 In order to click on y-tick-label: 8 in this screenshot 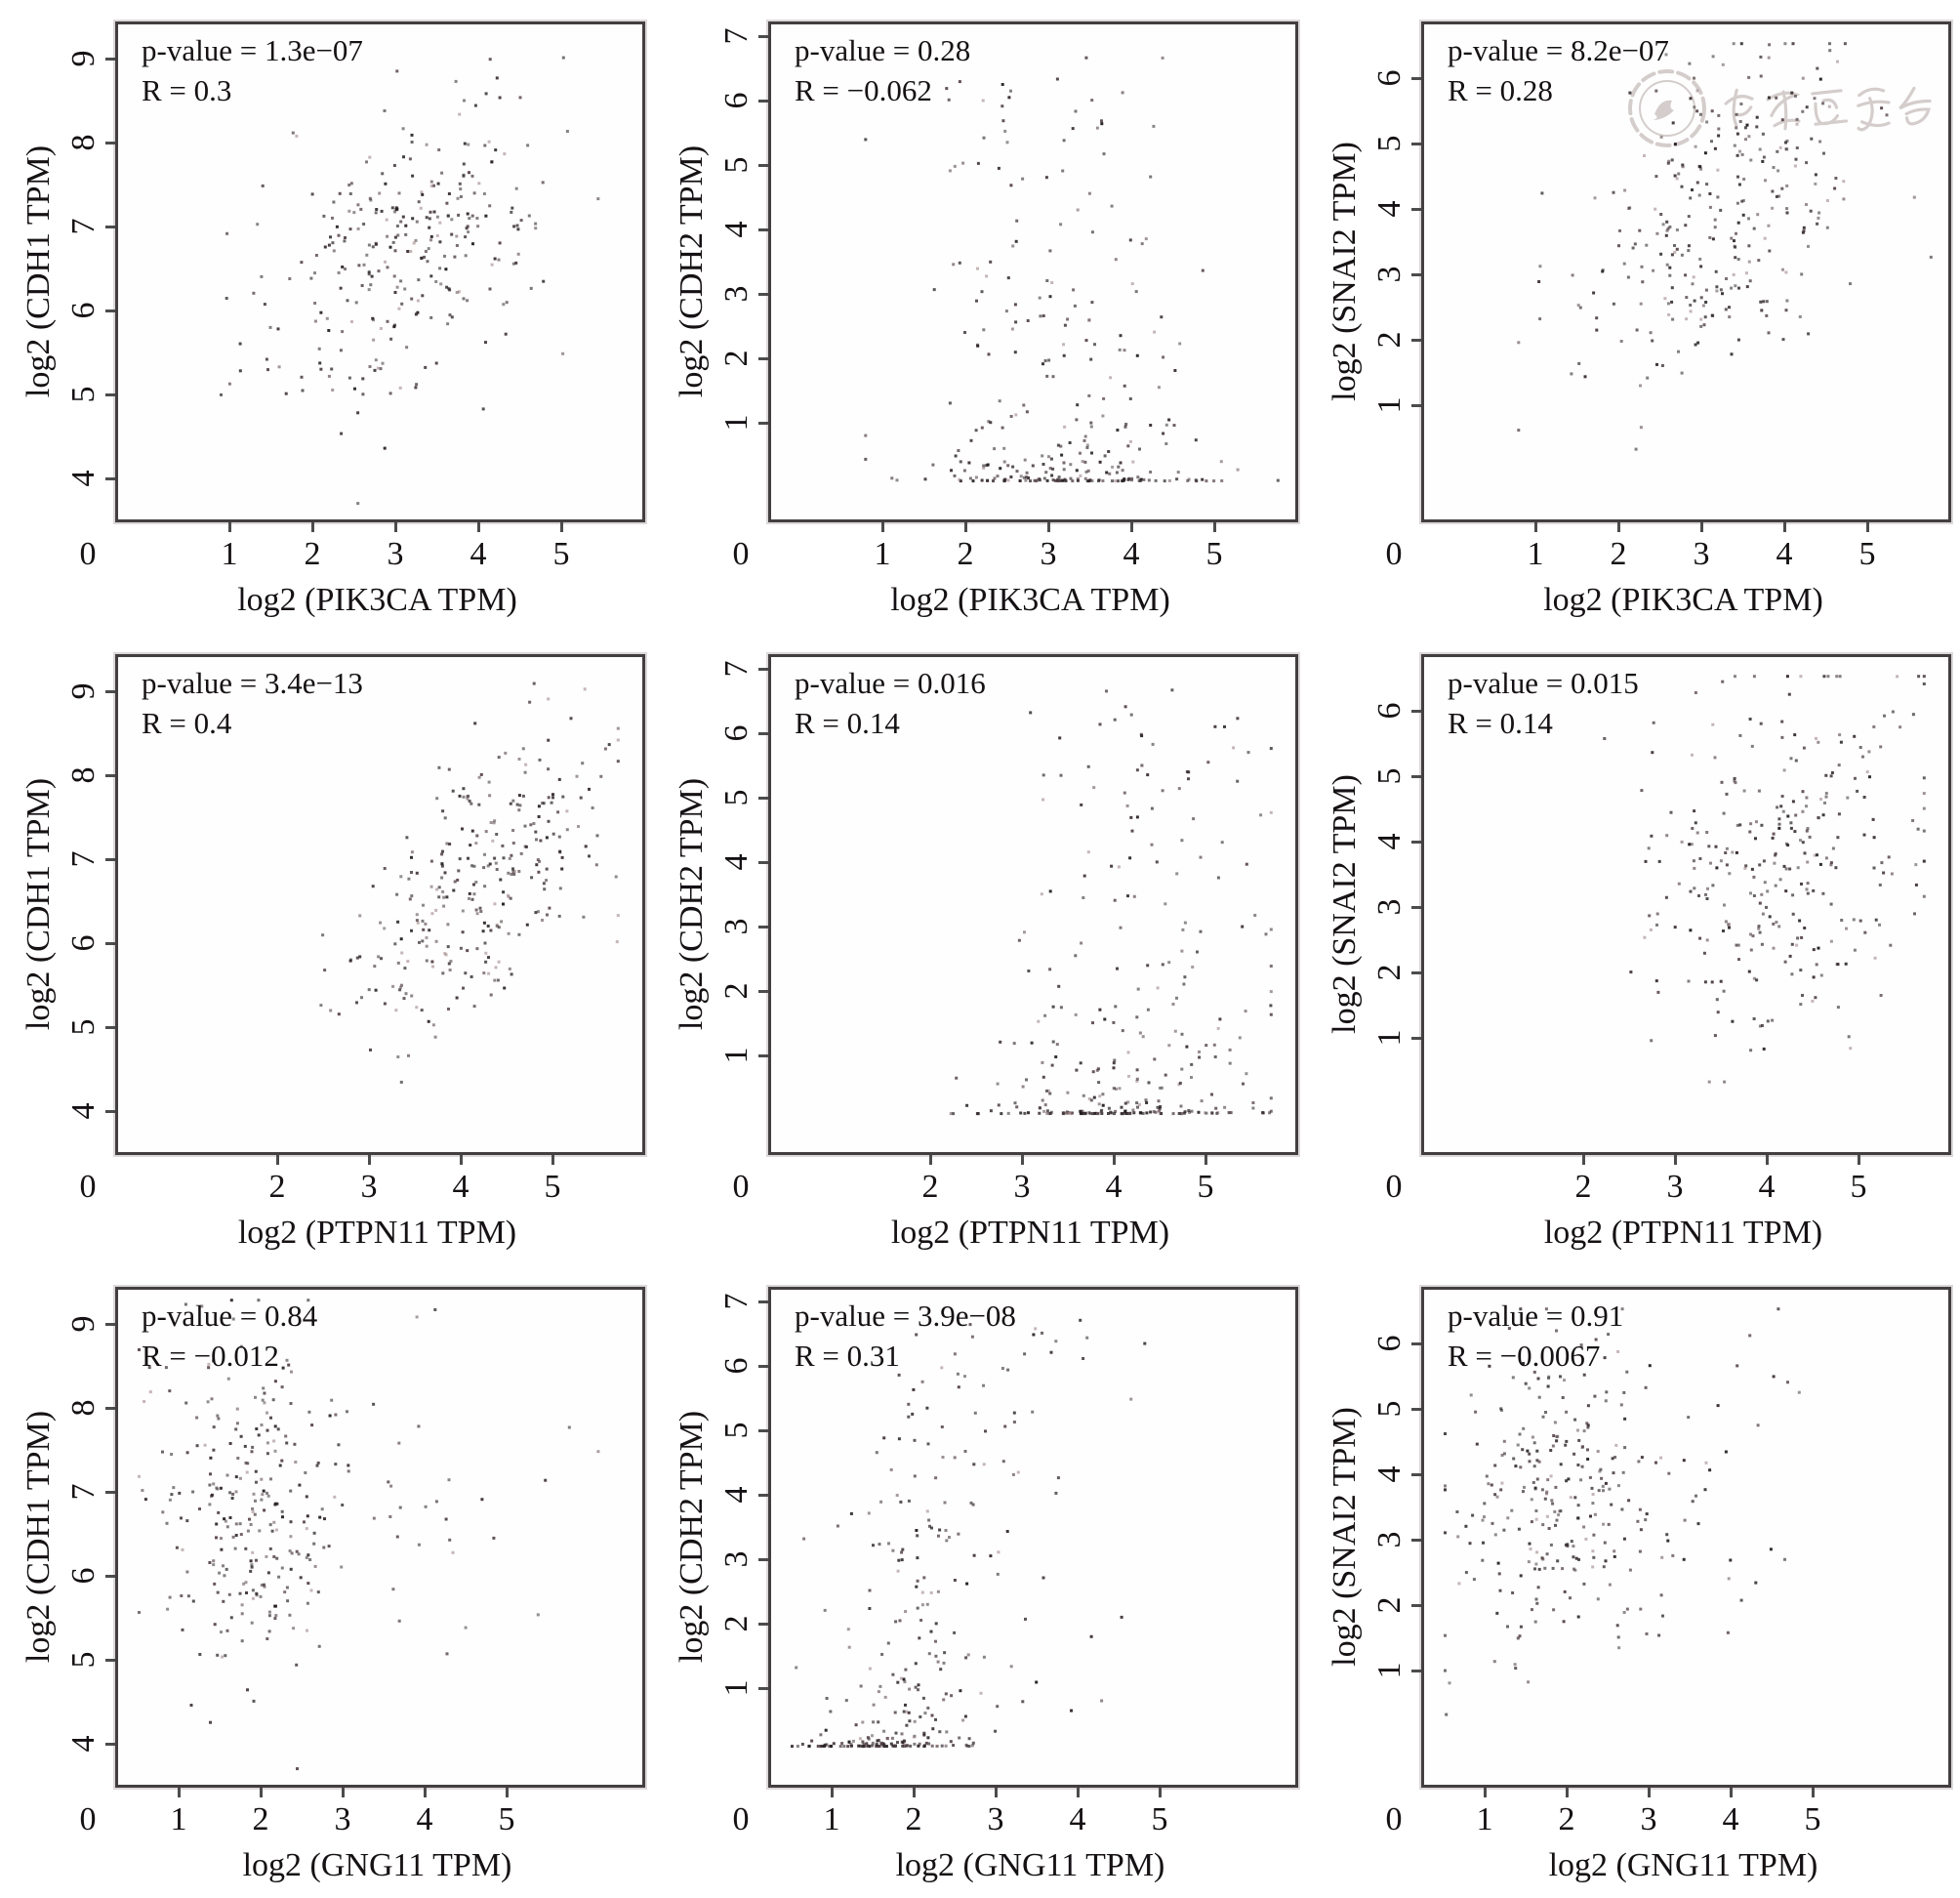, I will do `click(84, 142)`.